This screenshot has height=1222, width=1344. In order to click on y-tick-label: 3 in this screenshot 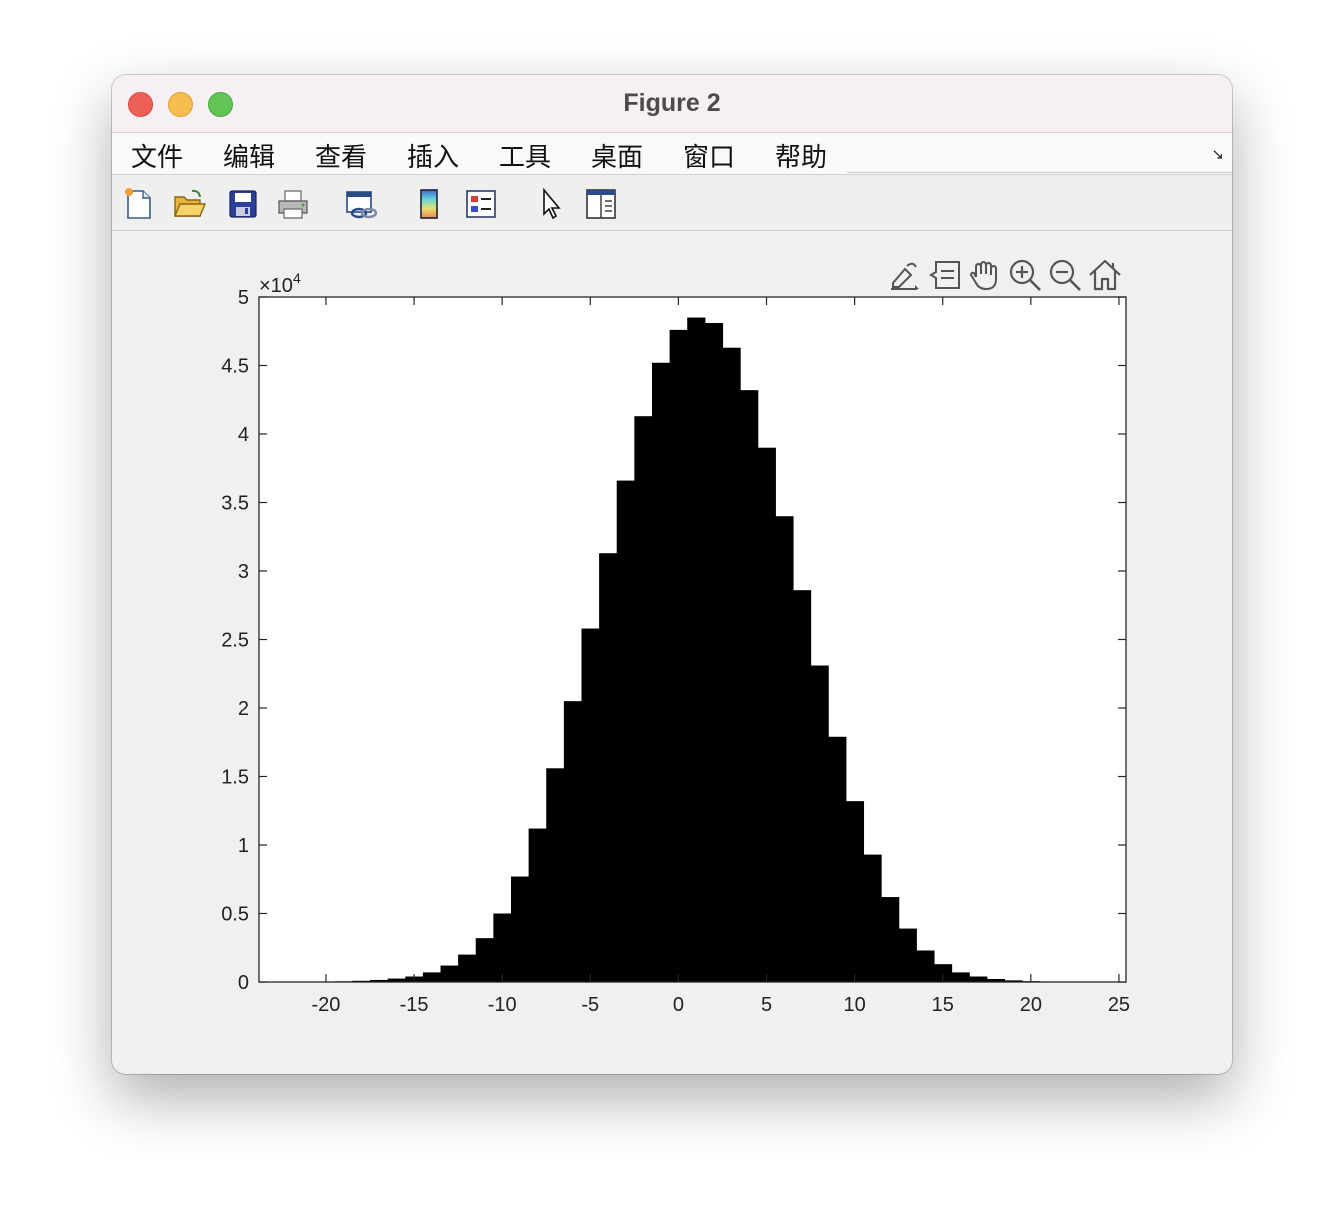, I will do `click(243, 572)`.